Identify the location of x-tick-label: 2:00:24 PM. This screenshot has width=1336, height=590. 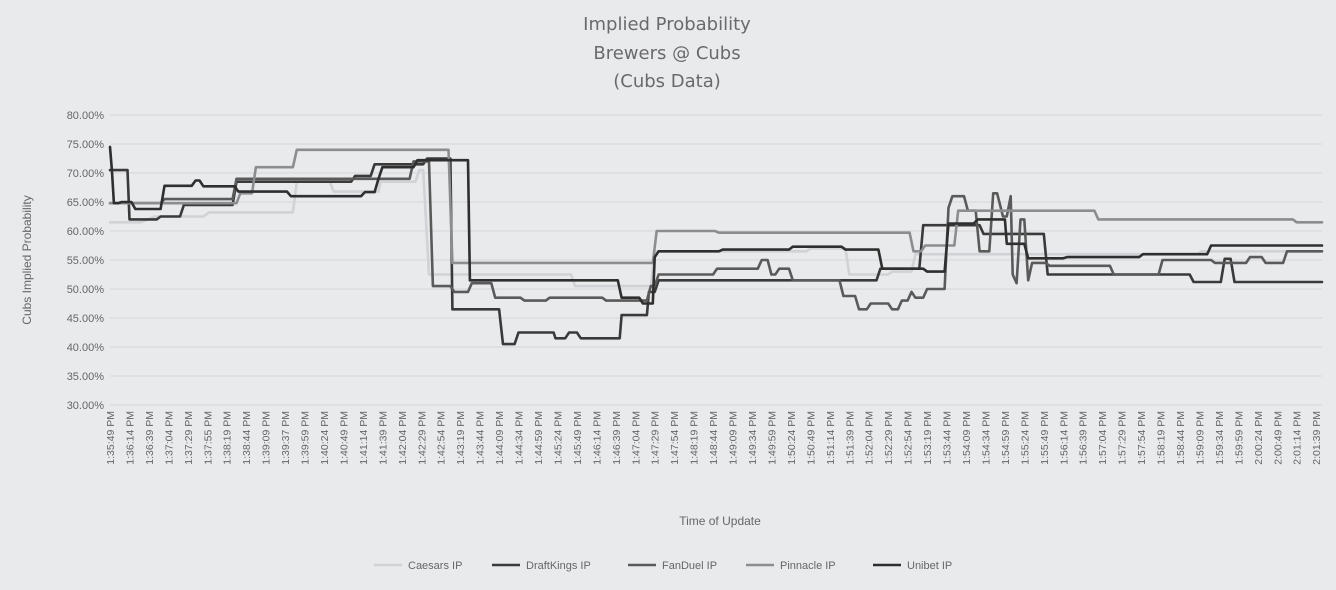
(1259, 438).